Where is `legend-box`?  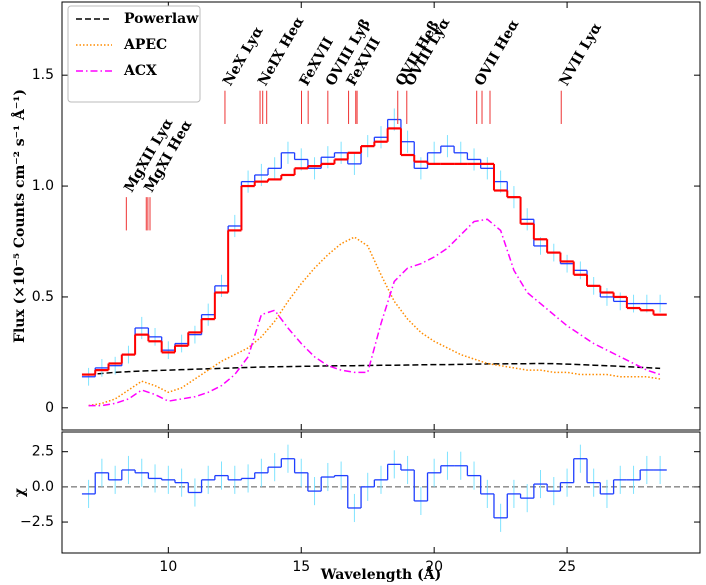 legend-box is located at coordinates (134, 54).